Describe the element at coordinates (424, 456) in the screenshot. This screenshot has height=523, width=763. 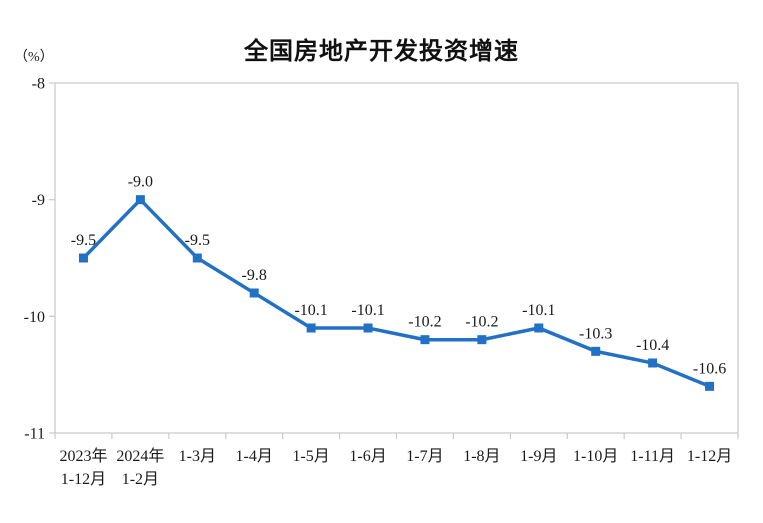
I see `x-axis-label: 1-7月` at that location.